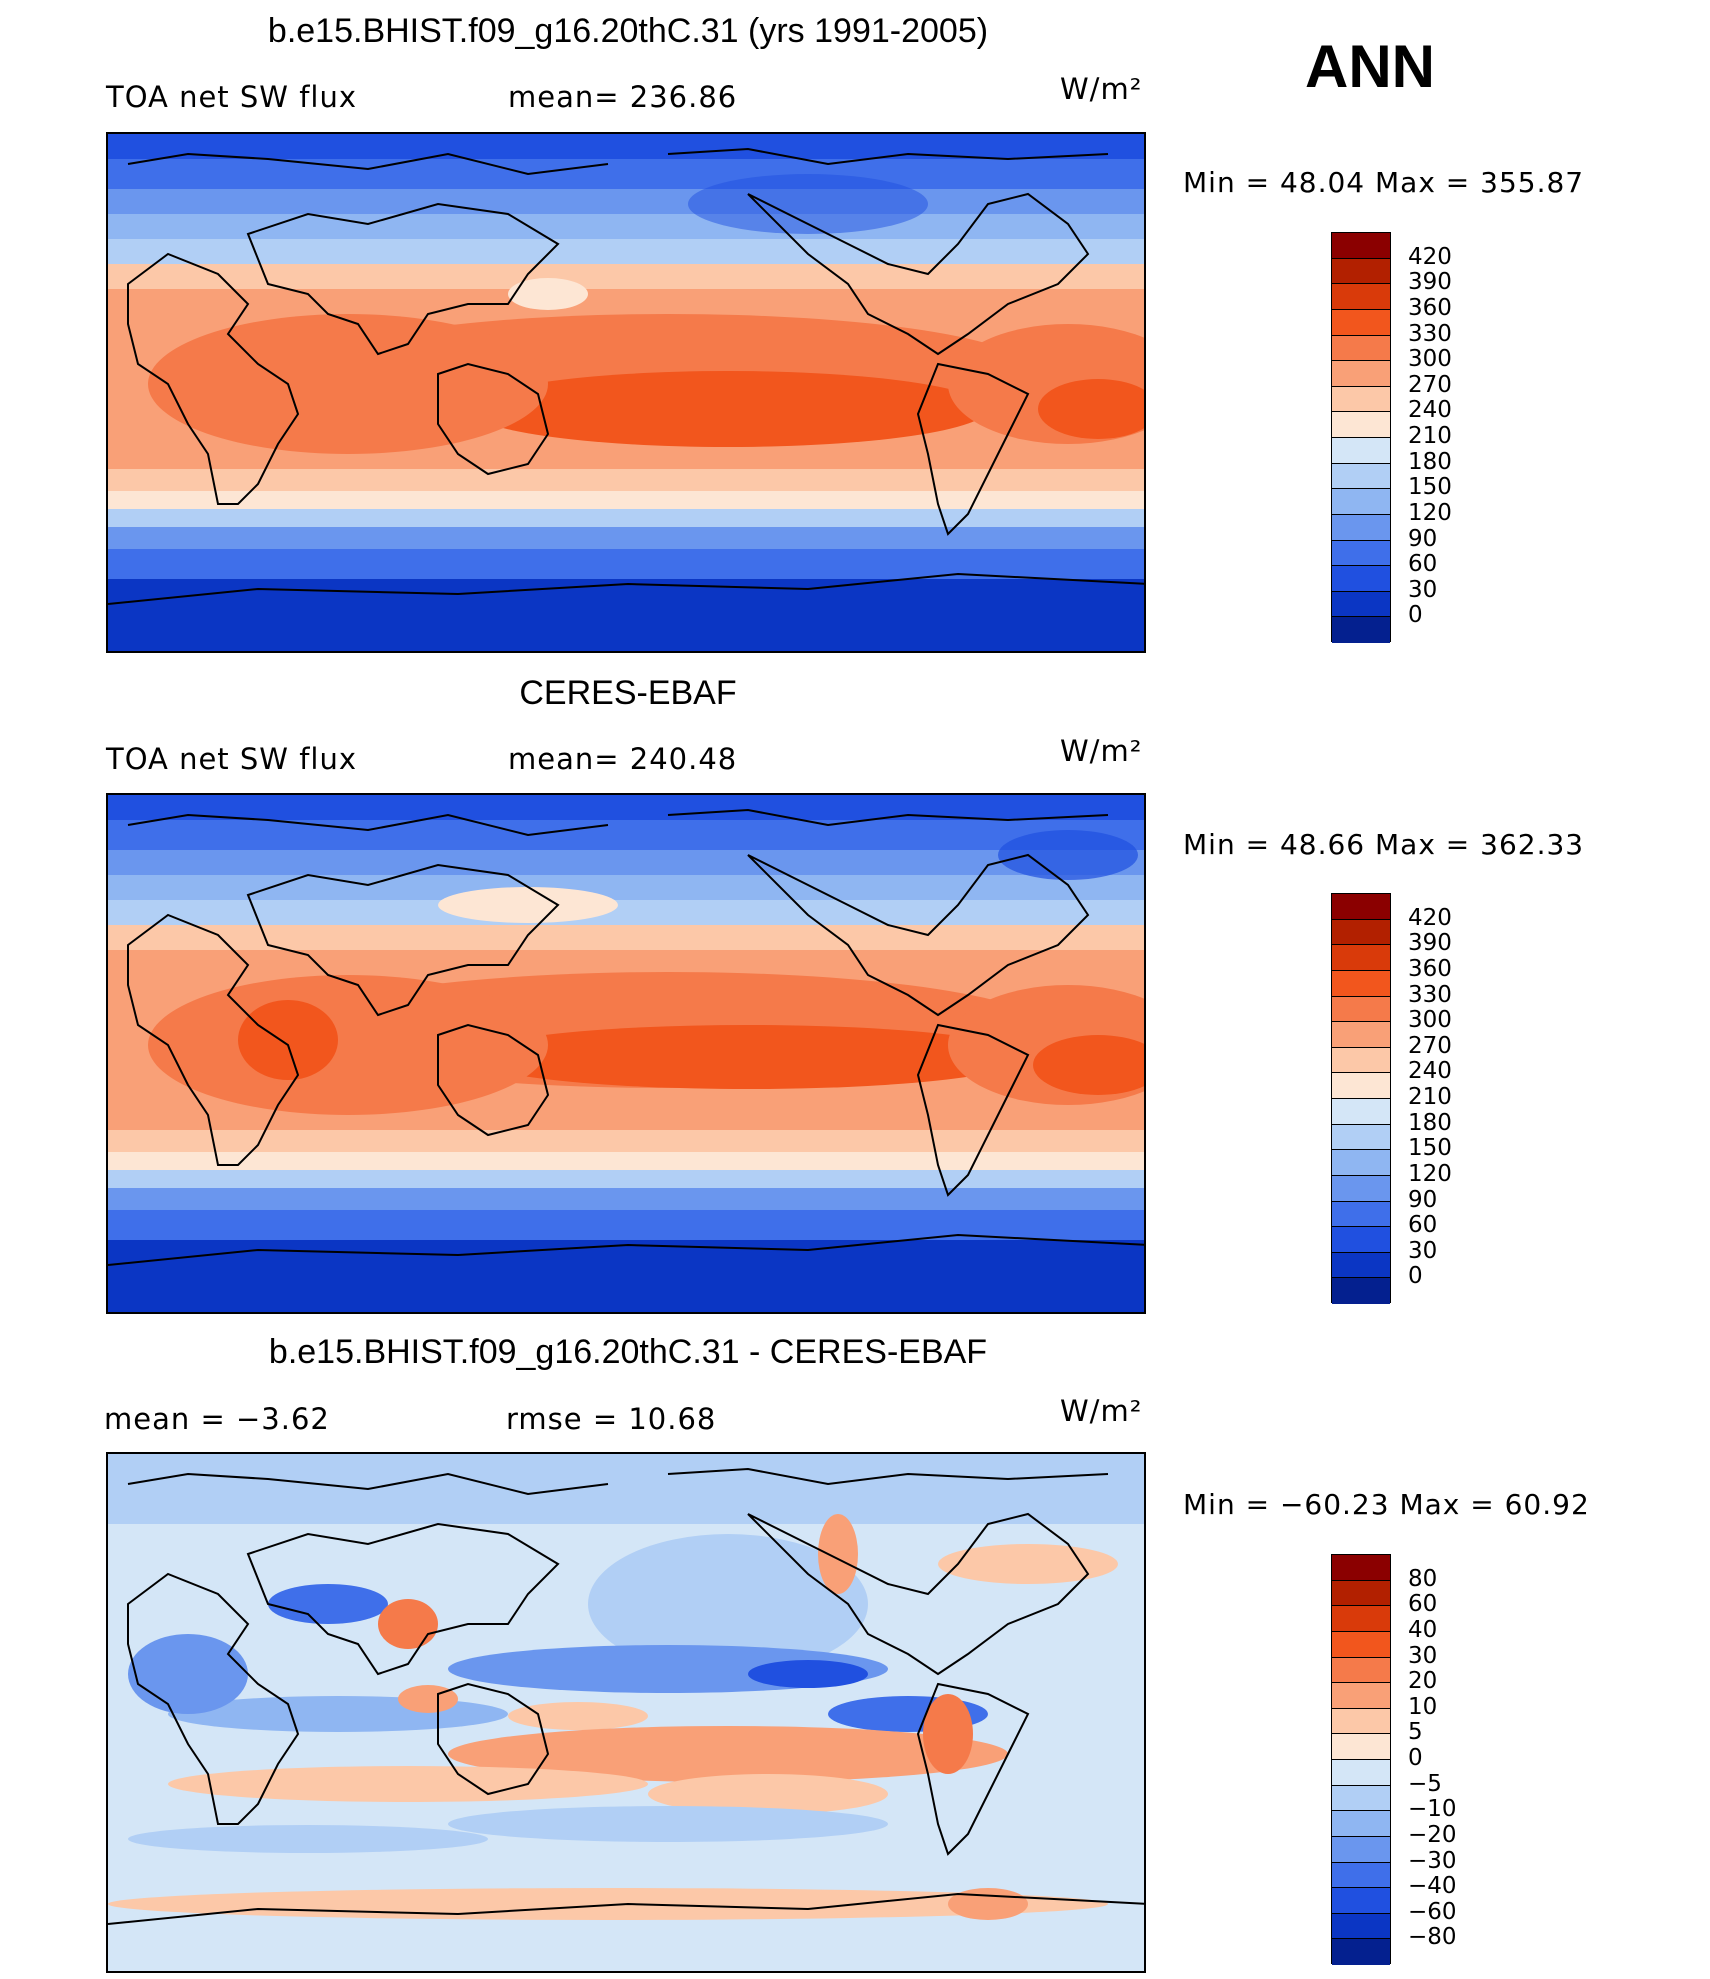 This screenshot has height=1979, width=1710. Describe the element at coordinates (1430, 1071) in the screenshot. I see `colorbar-label: 240` at that location.